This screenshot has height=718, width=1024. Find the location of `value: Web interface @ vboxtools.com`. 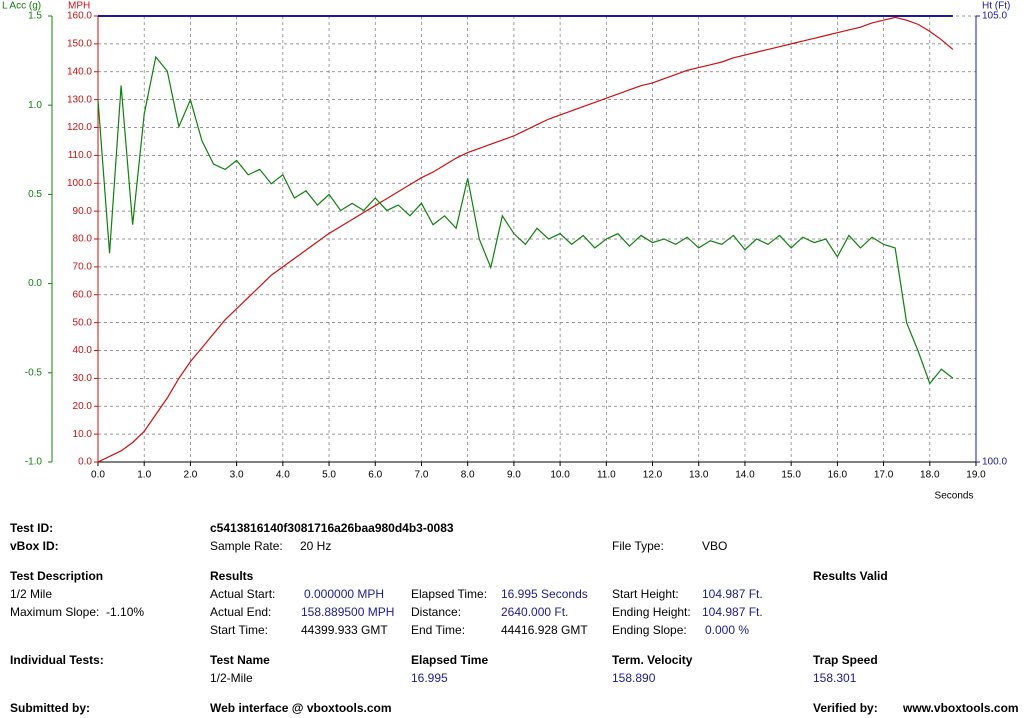

value: Web interface @ vboxtools.com is located at coordinates (301, 708).